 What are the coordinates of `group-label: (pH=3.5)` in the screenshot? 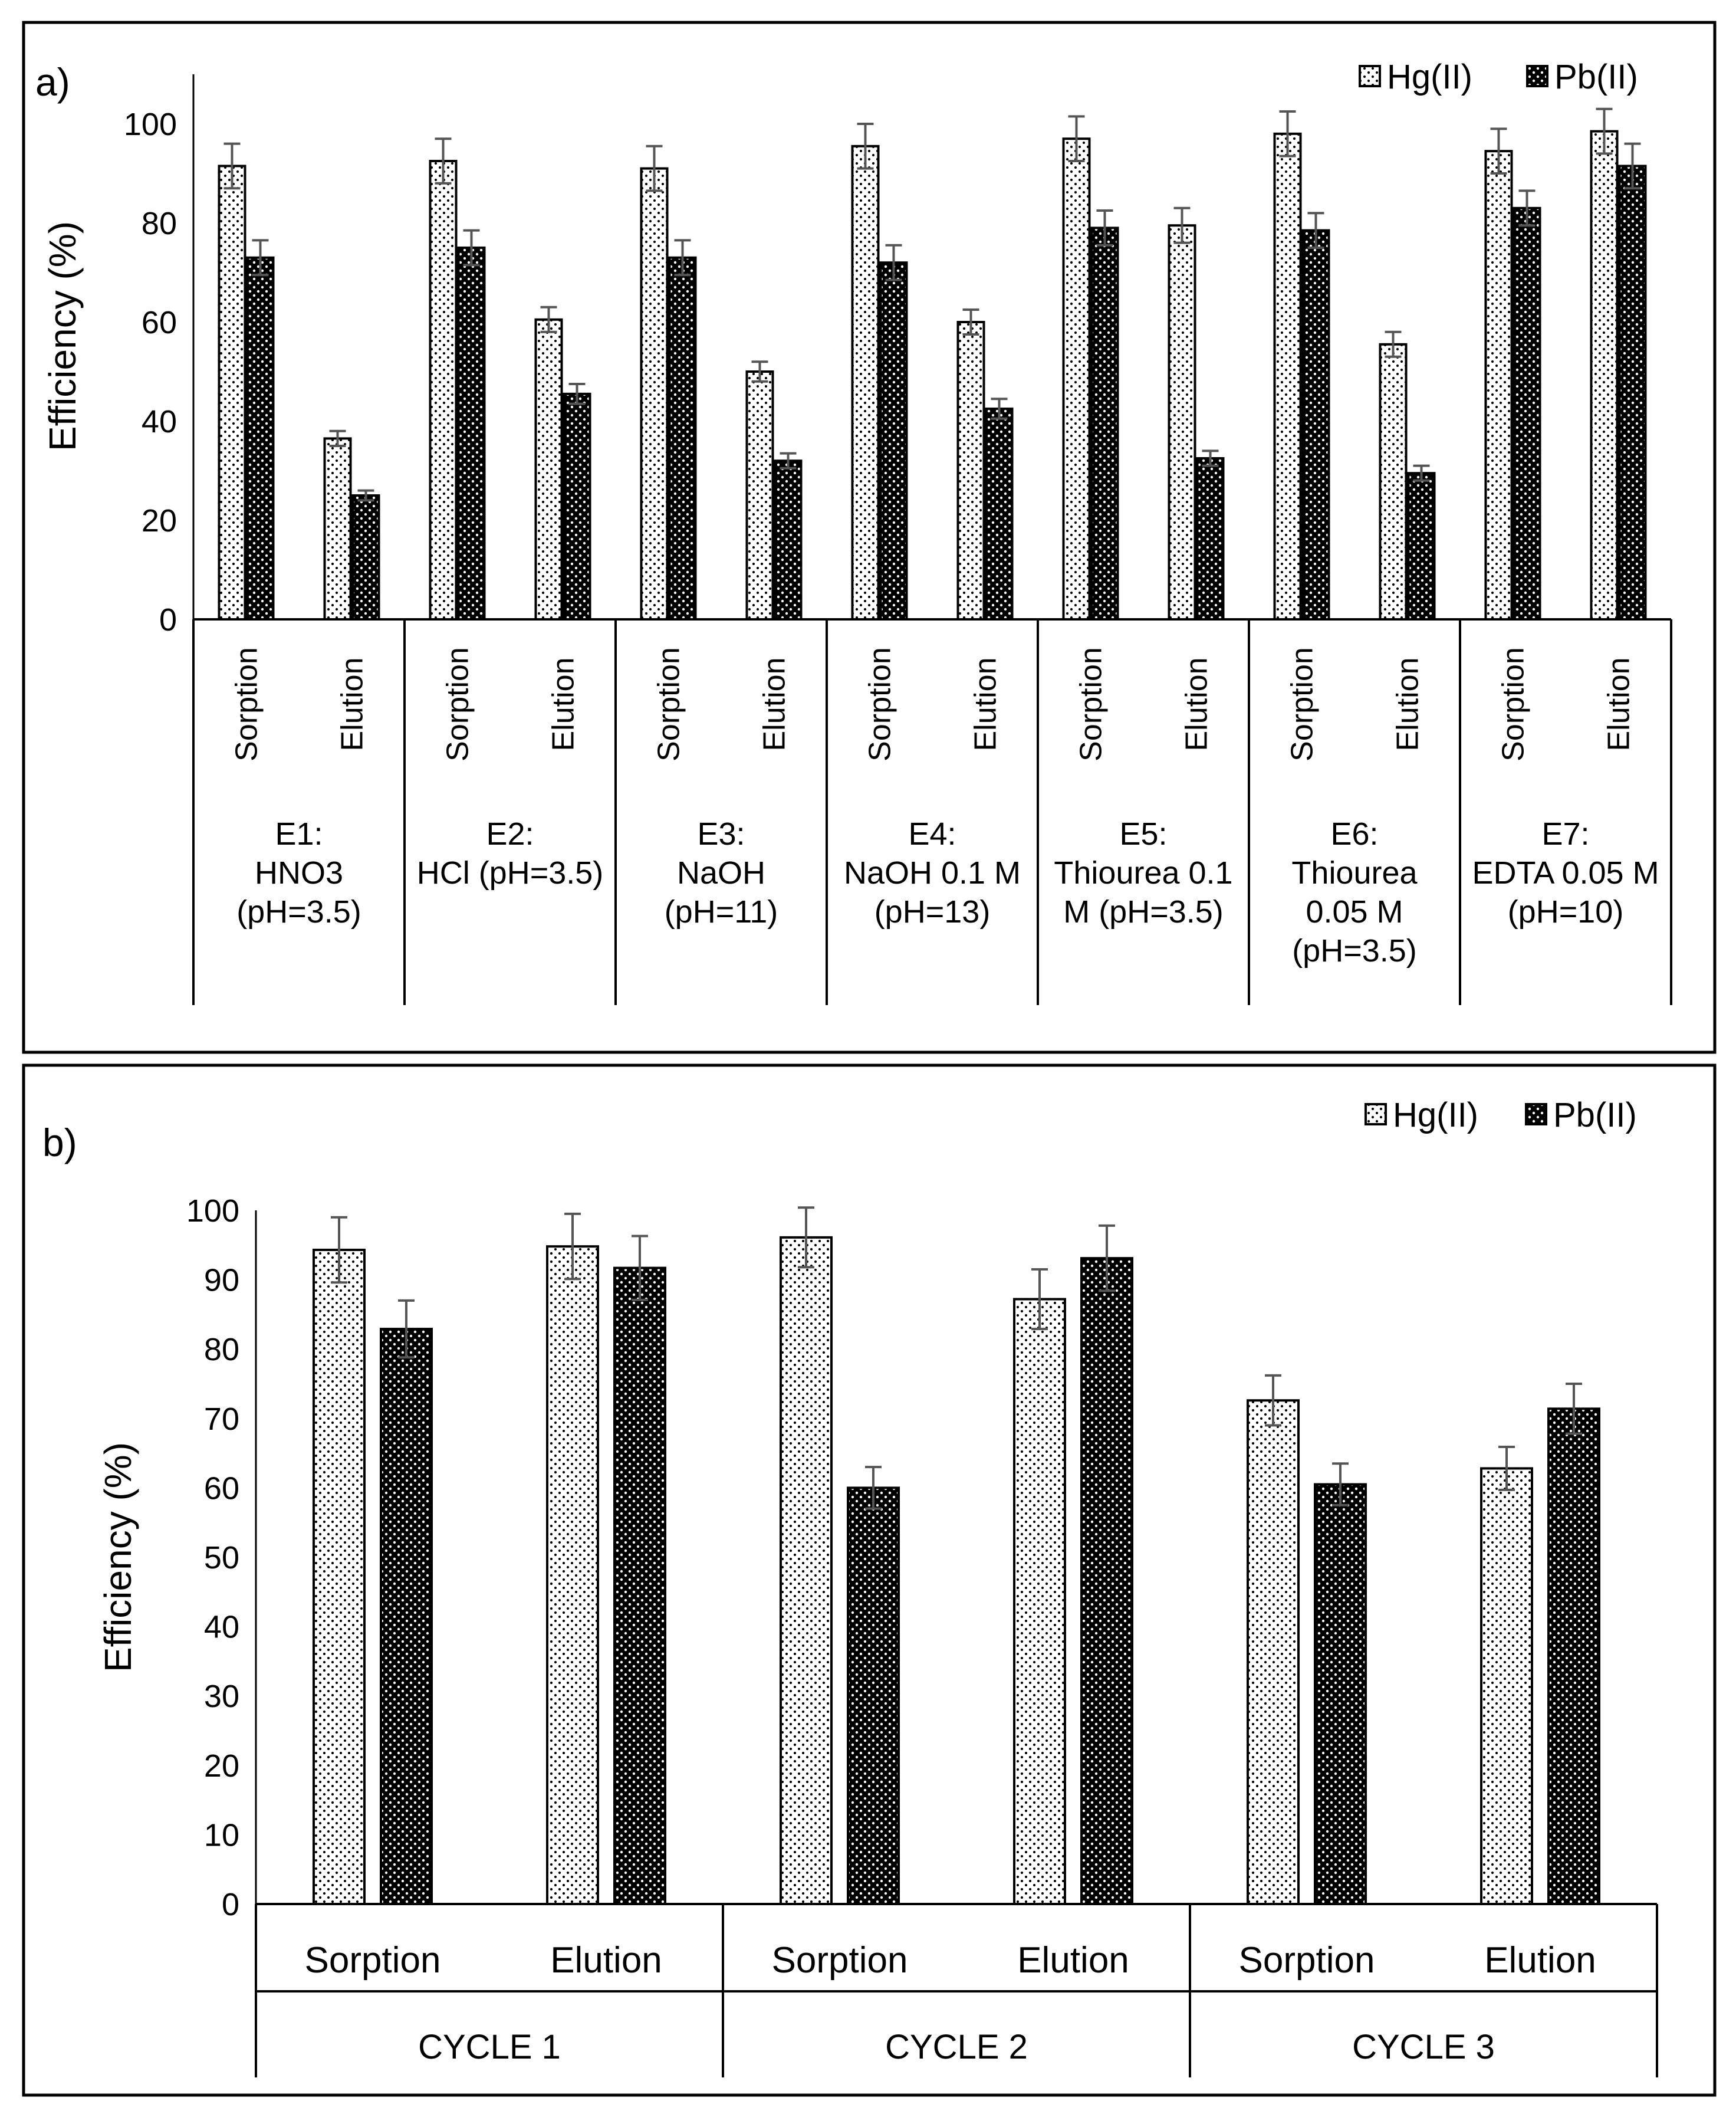 It's located at (1354, 951).